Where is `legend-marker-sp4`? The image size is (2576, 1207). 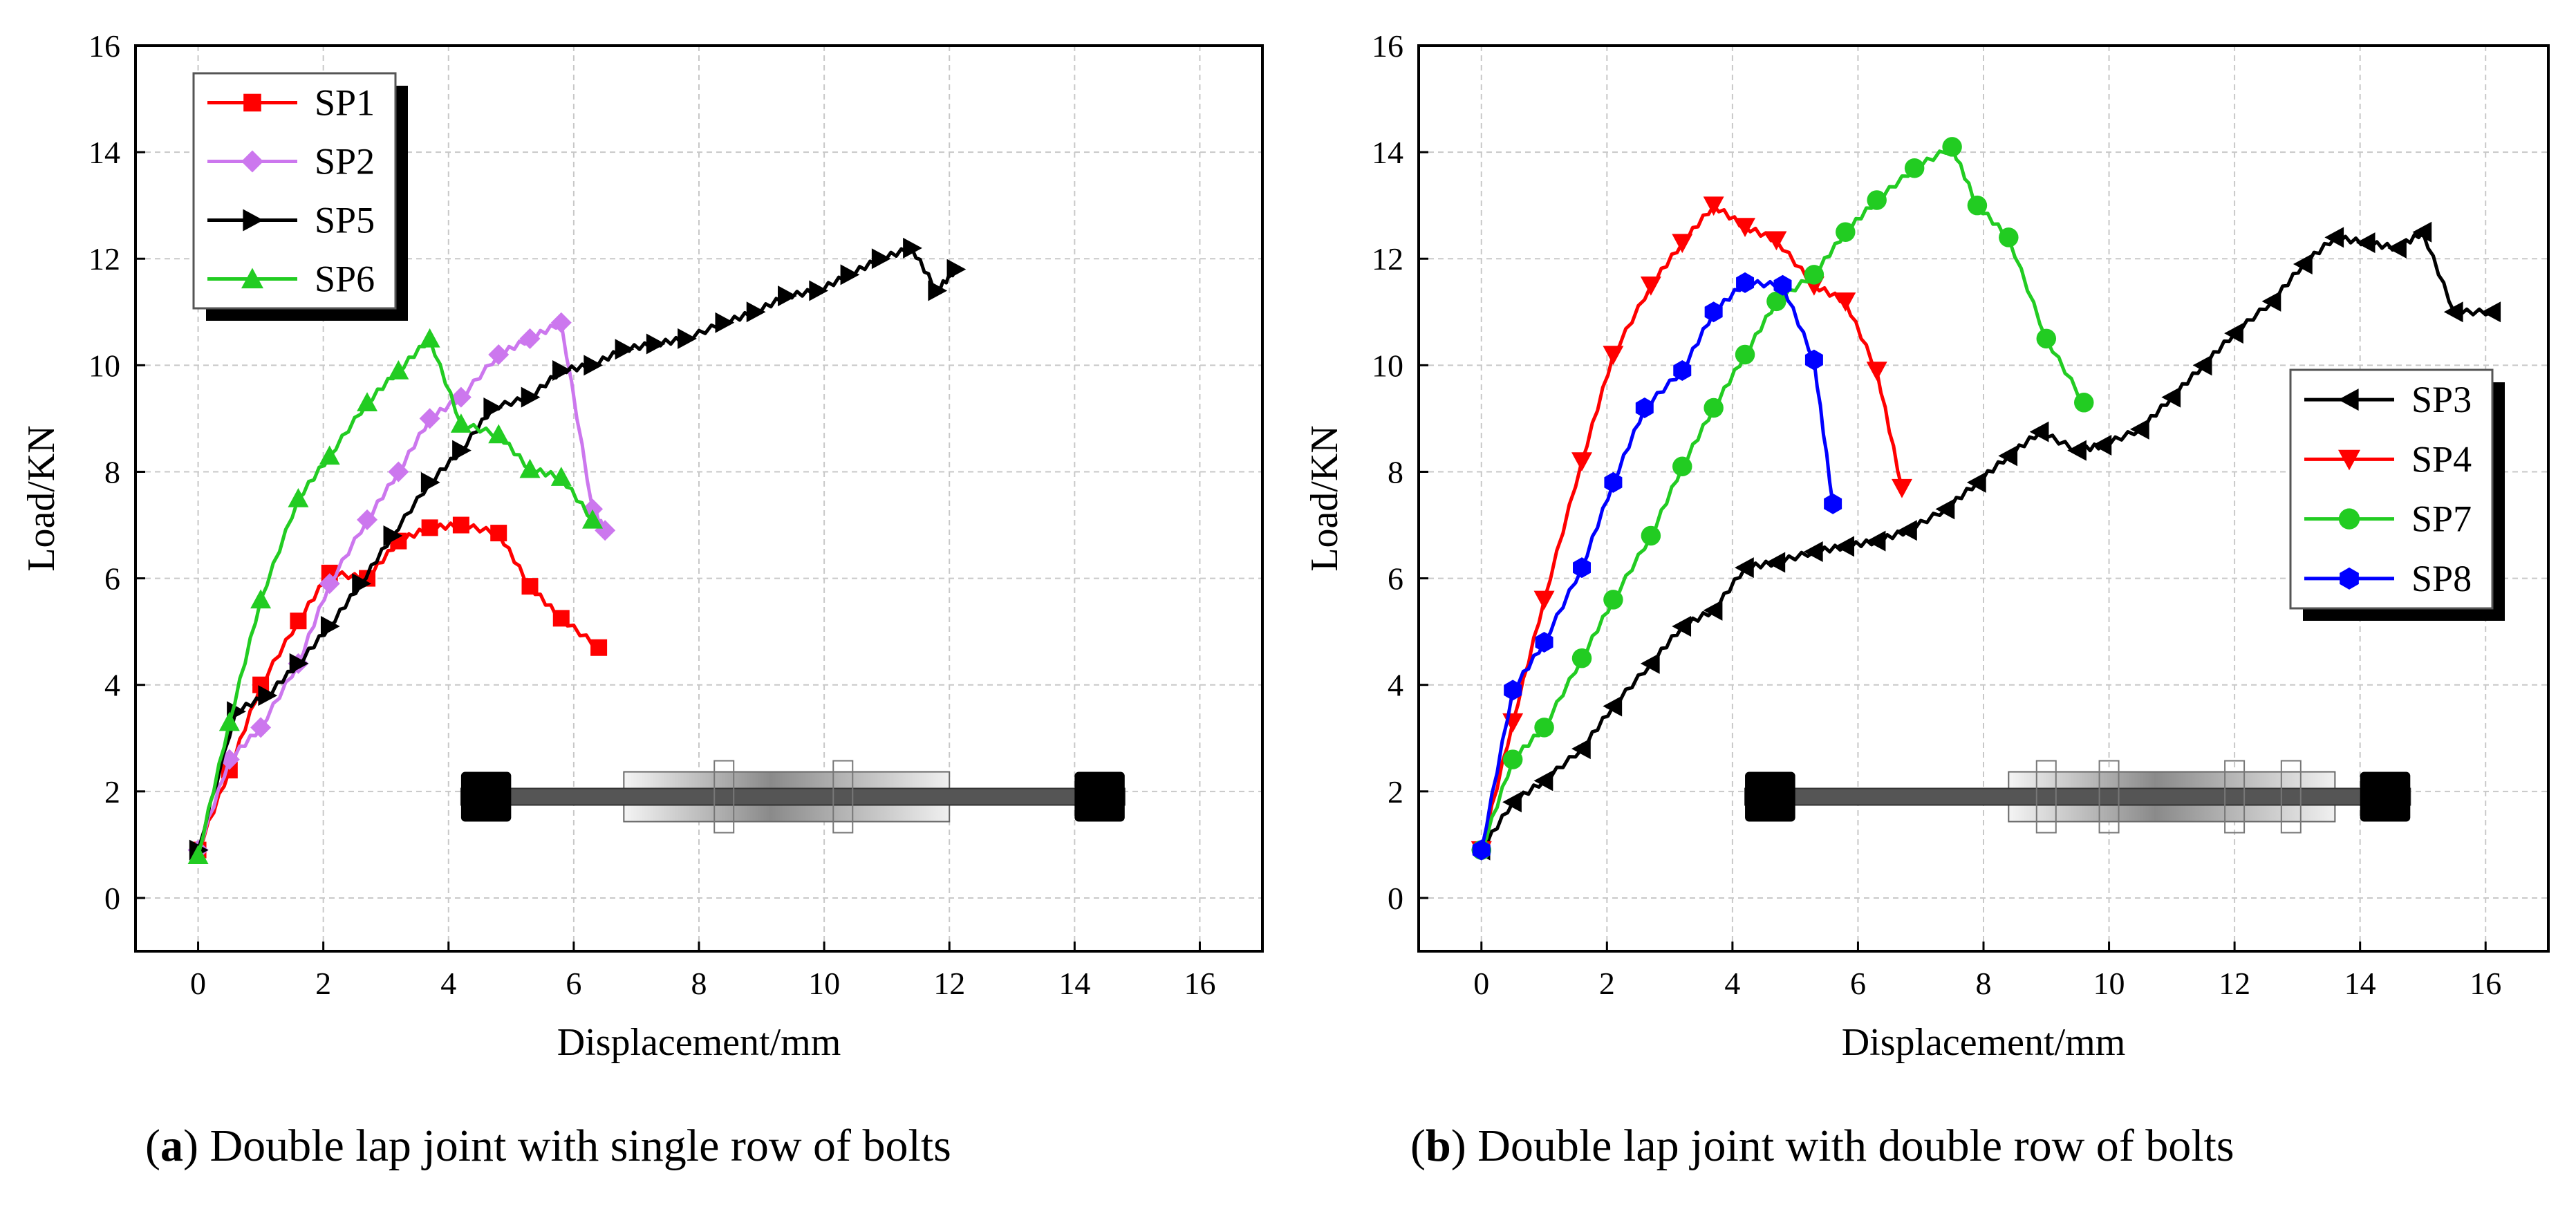
legend-marker-sp4 is located at coordinates (2349, 460).